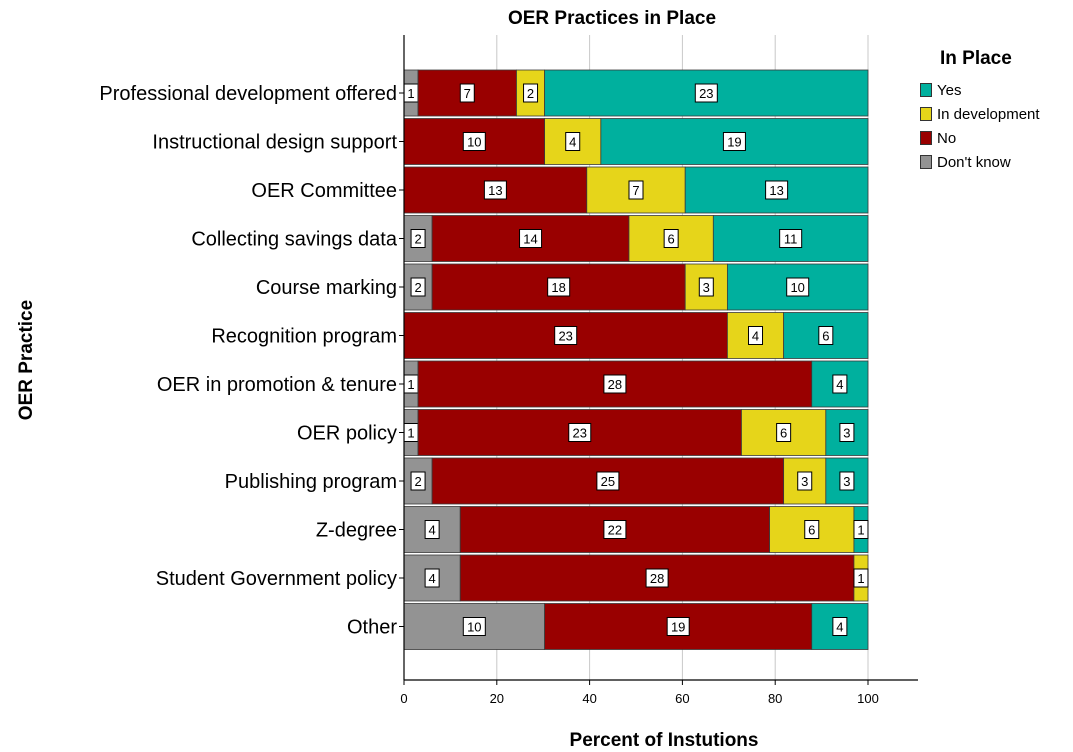 Image resolution: width=1073 pixels, height=752 pixels. I want to click on legend-label: Yes, so click(949, 90).